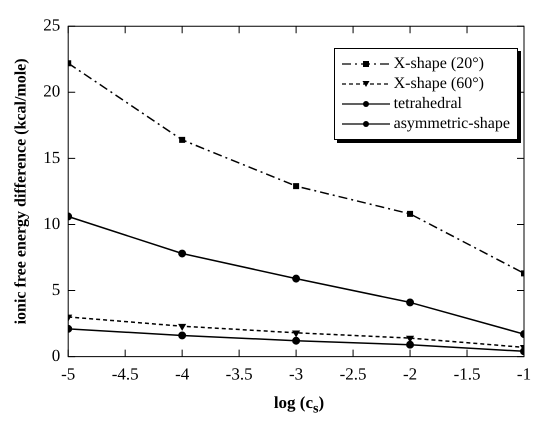 The image size is (548, 434). What do you see at coordinates (51, 91) in the screenshot?
I see `y-tick-label: 20` at bounding box center [51, 91].